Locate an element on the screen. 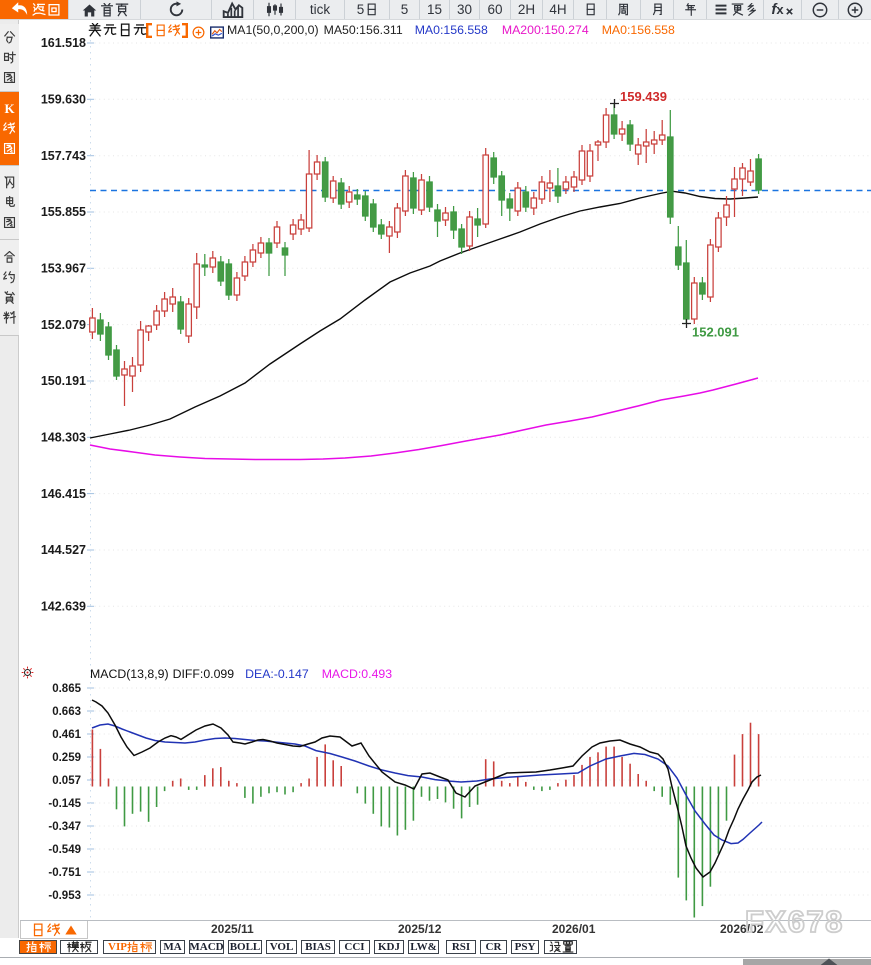  svg-text: 144.527 is located at coordinates (63, 550).